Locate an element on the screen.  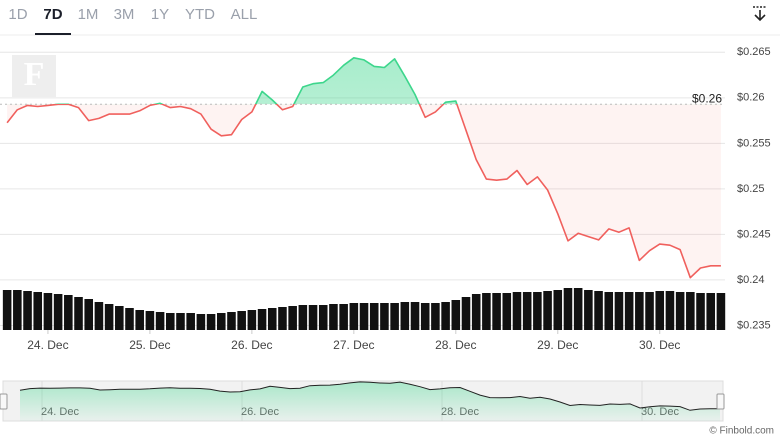
y-tick-label: $0.24 is located at coordinates (751, 280).